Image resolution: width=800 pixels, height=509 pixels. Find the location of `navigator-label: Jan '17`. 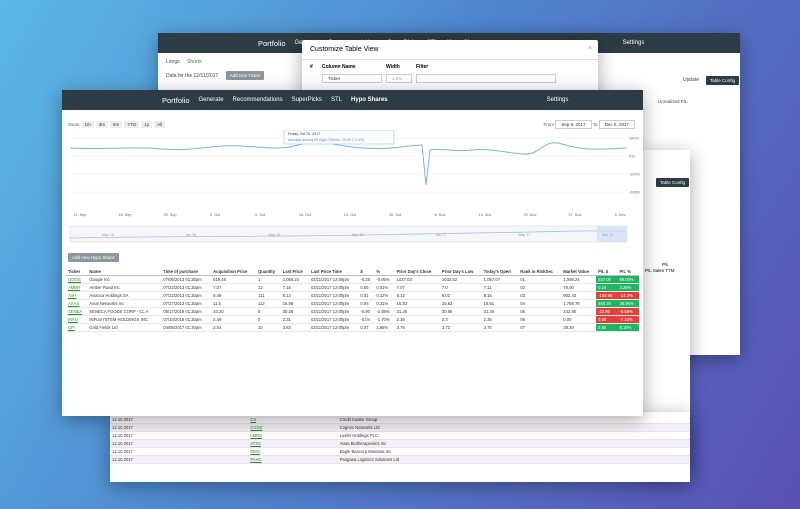

navigator-label: Jan '17 is located at coordinates (440, 235).